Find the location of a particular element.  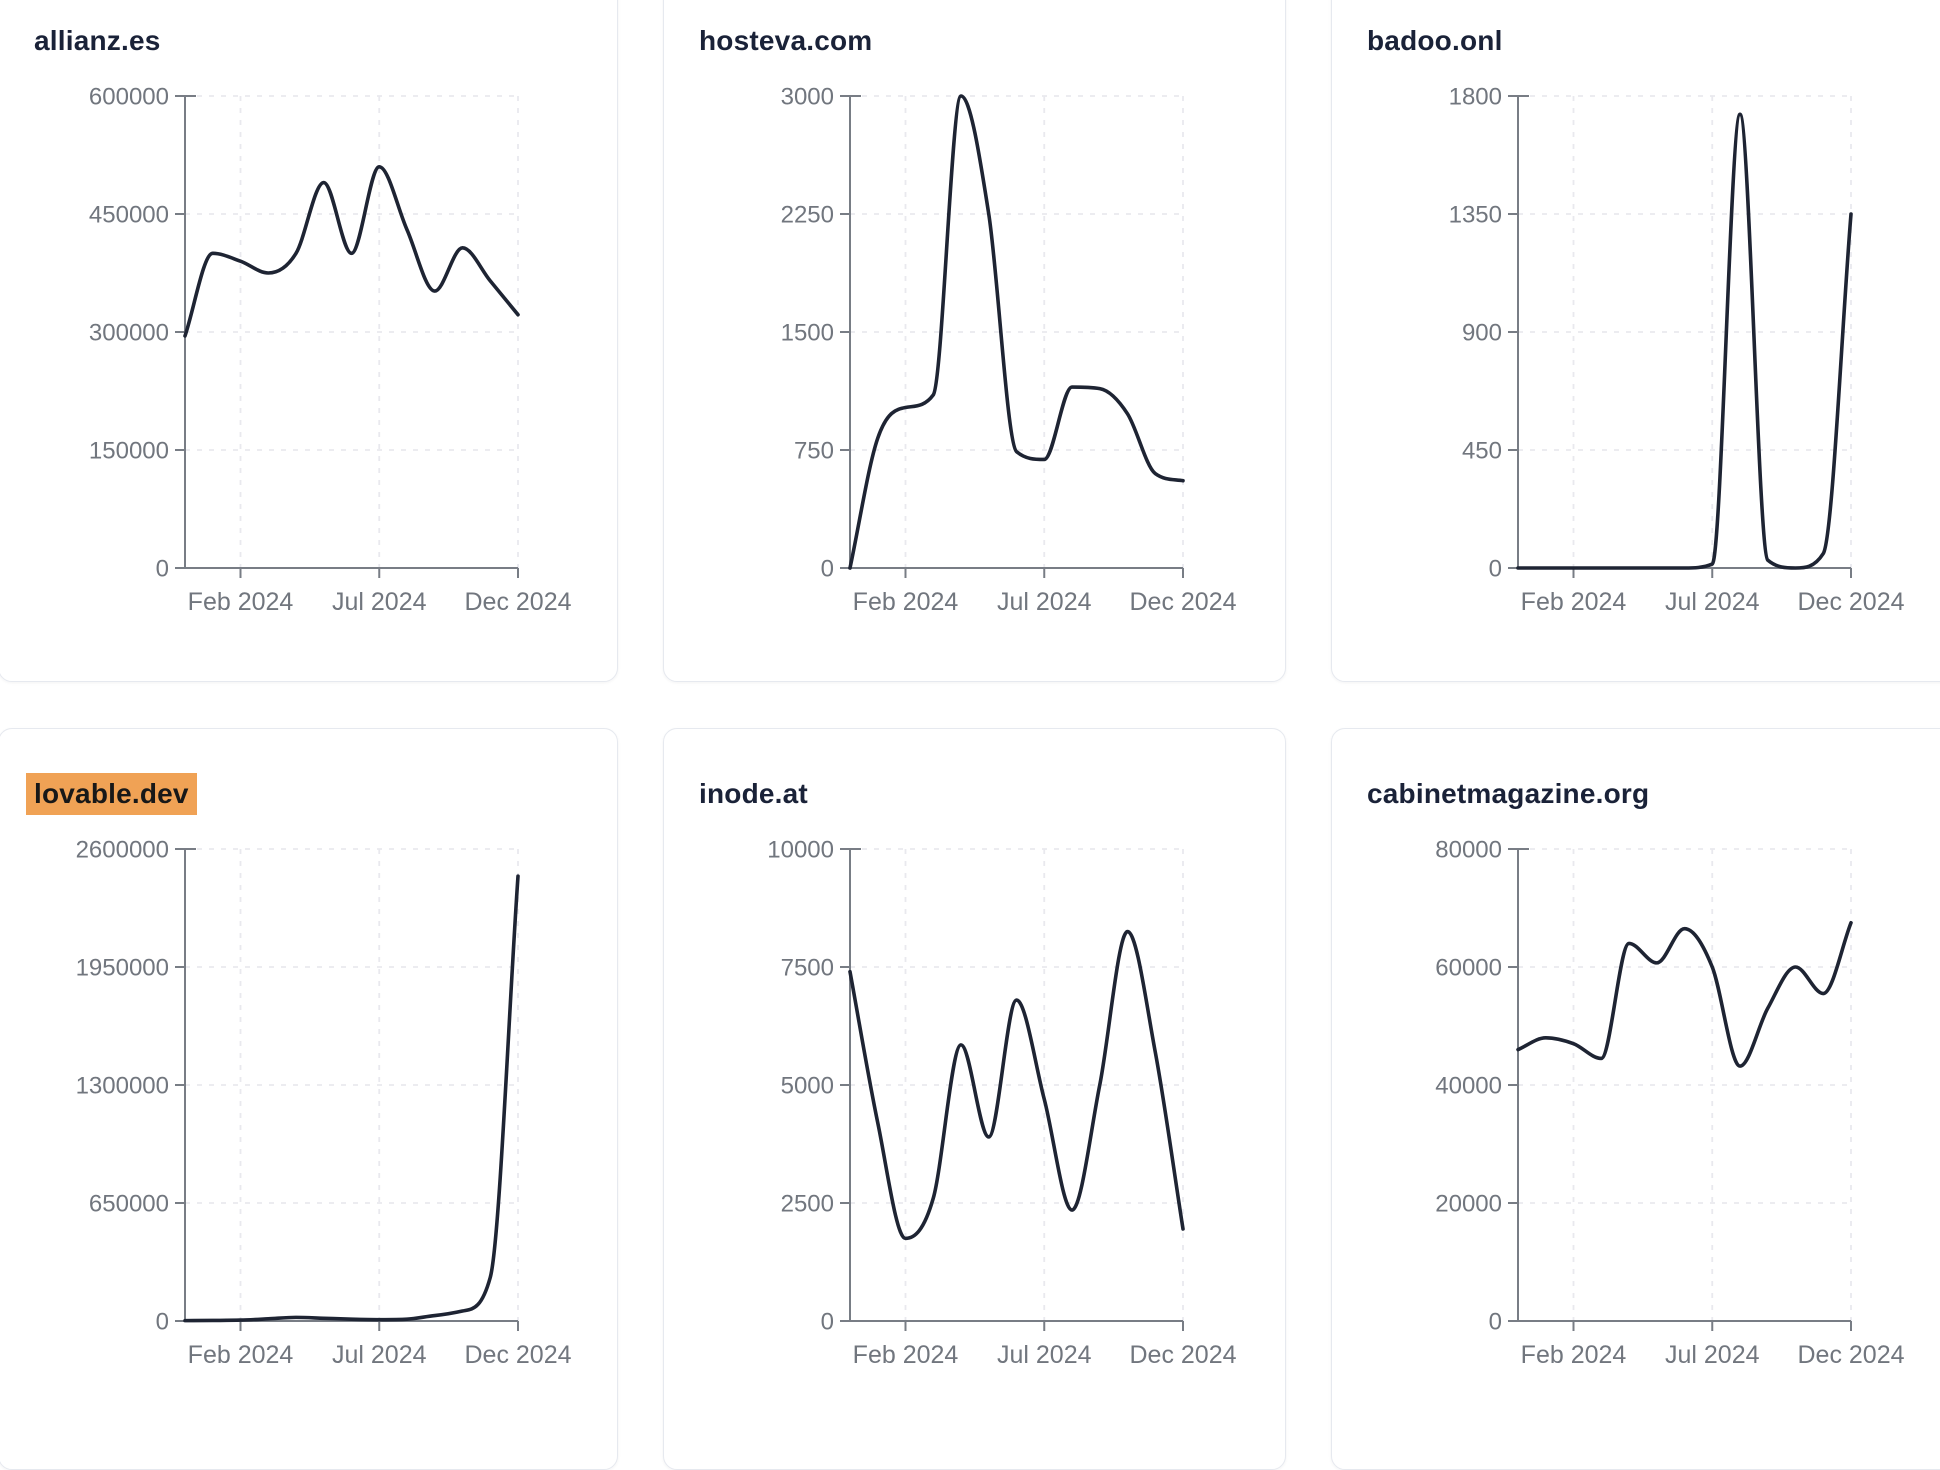

svg-text: 2250 is located at coordinates (807, 215).